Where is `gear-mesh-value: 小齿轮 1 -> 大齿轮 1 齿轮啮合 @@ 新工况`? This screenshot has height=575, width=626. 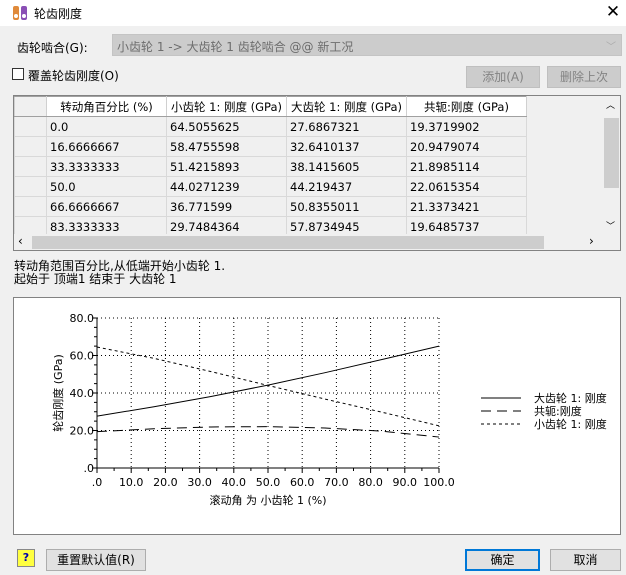
gear-mesh-value: 小齿轮 1 -> 大齿轮 1 齿轮啮合 @@ 新工况 is located at coordinates (235, 47).